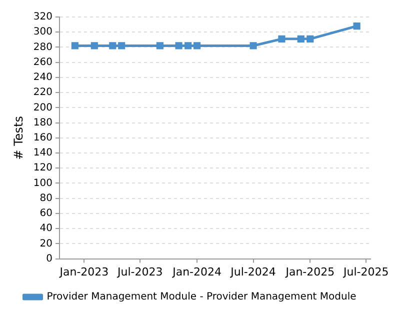  What do you see at coordinates (42, 138) in the screenshot?
I see `y-tick-label: 160` at bounding box center [42, 138].